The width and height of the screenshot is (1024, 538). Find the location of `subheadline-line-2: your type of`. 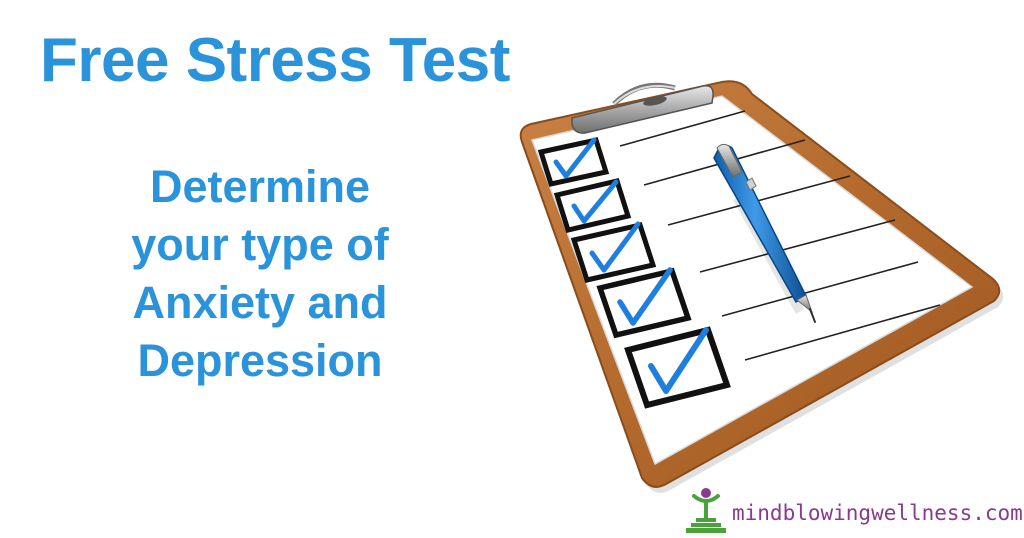

subheadline-line-2: your type of is located at coordinates (260, 244).